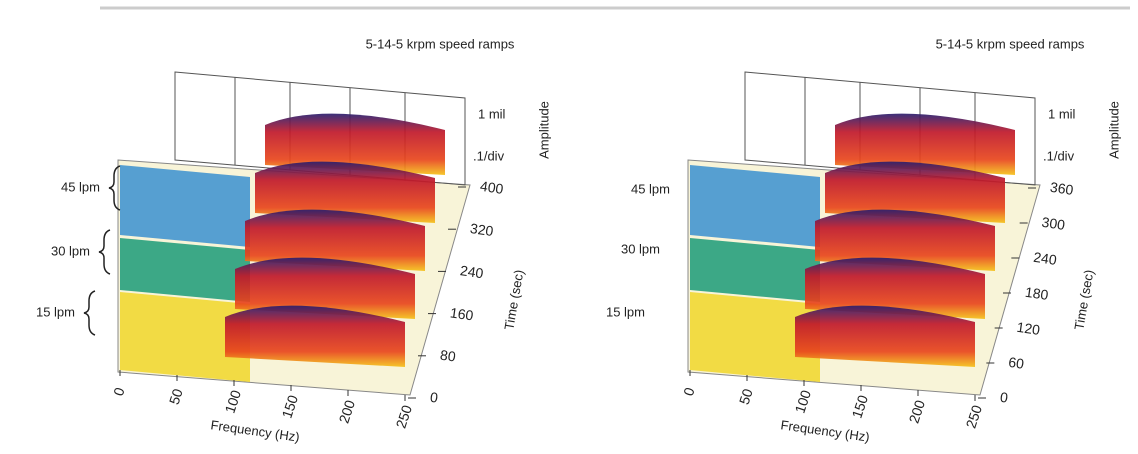  Describe the element at coordinates (448, 356) in the screenshot. I see `time-tick-label: 80` at that location.